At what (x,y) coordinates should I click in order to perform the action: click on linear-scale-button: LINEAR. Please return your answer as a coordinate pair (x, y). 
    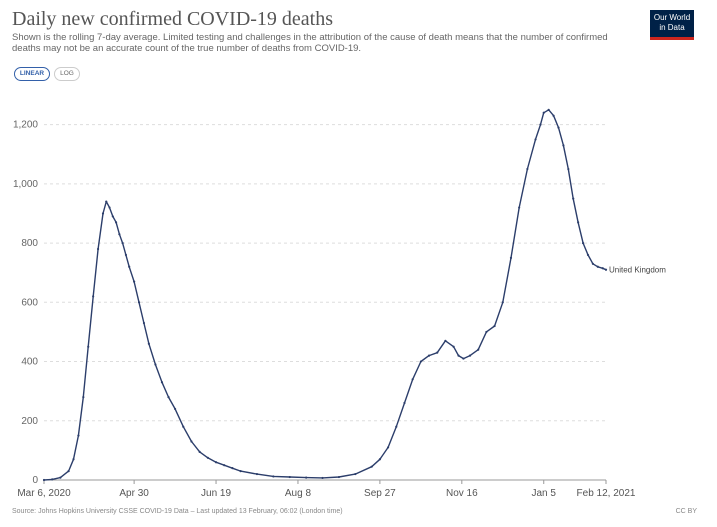
    Looking at the image, I should click on (32, 74).